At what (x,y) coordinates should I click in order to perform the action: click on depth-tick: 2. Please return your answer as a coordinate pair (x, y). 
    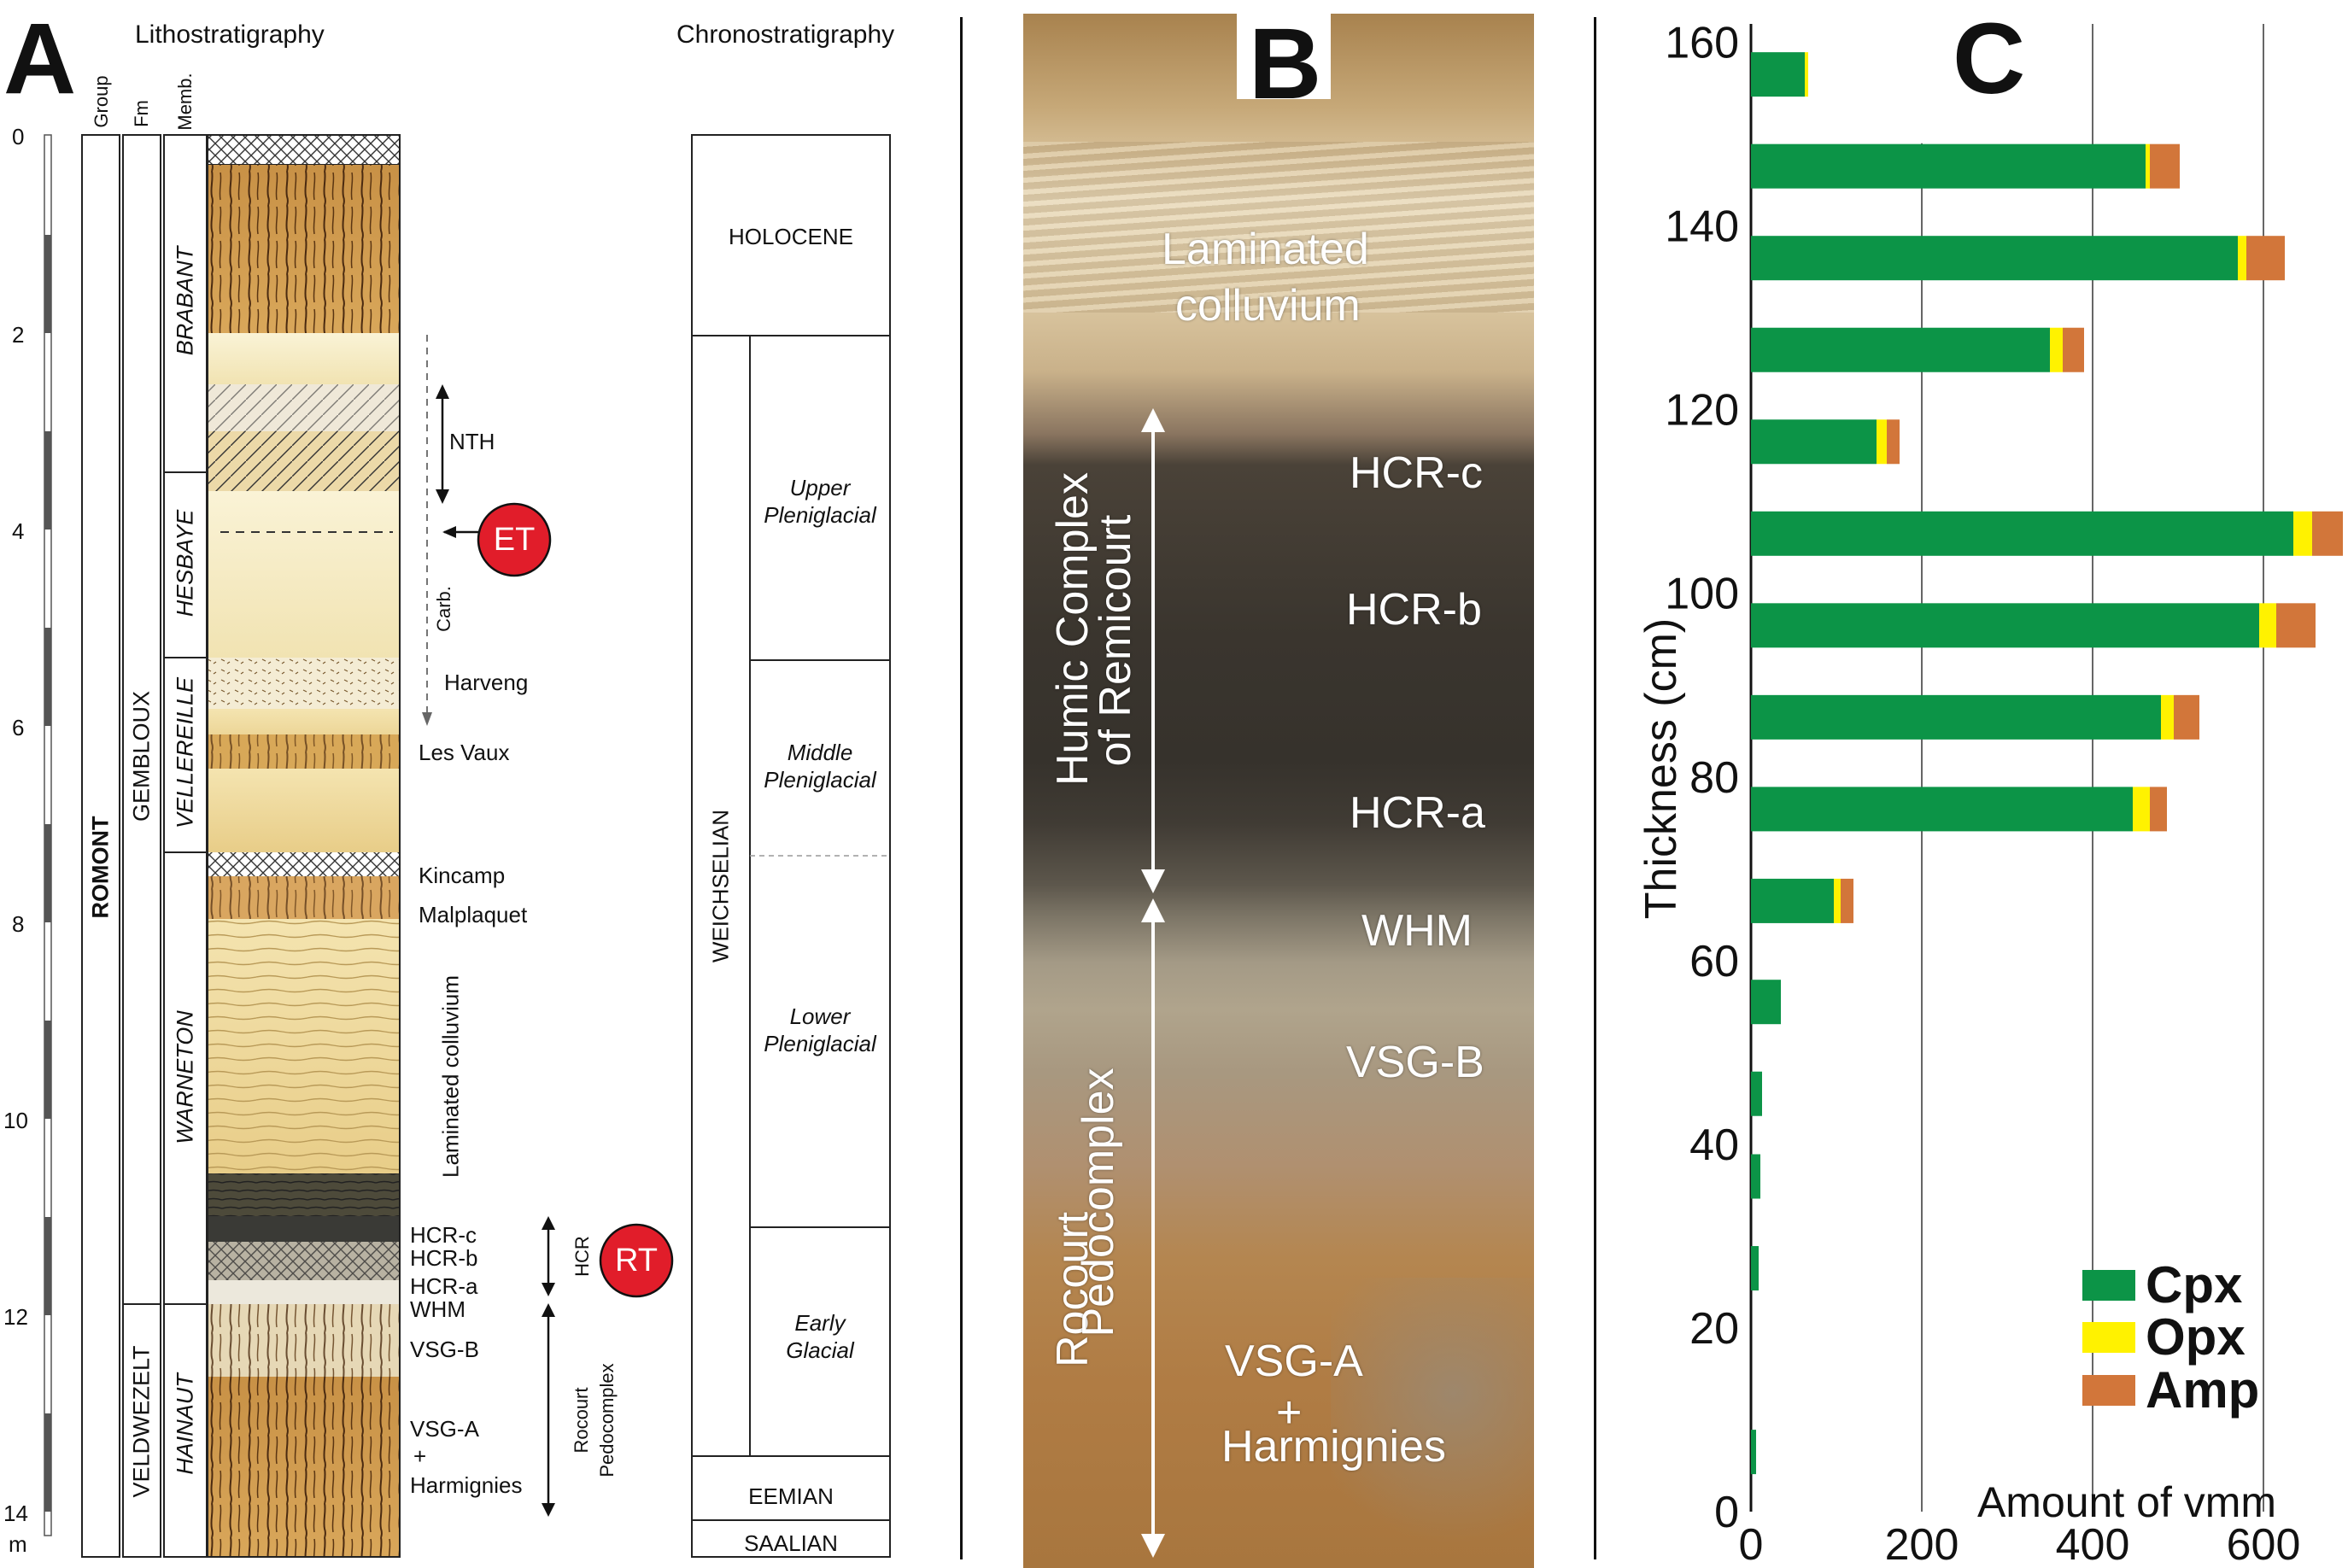
    Looking at the image, I should click on (18, 335).